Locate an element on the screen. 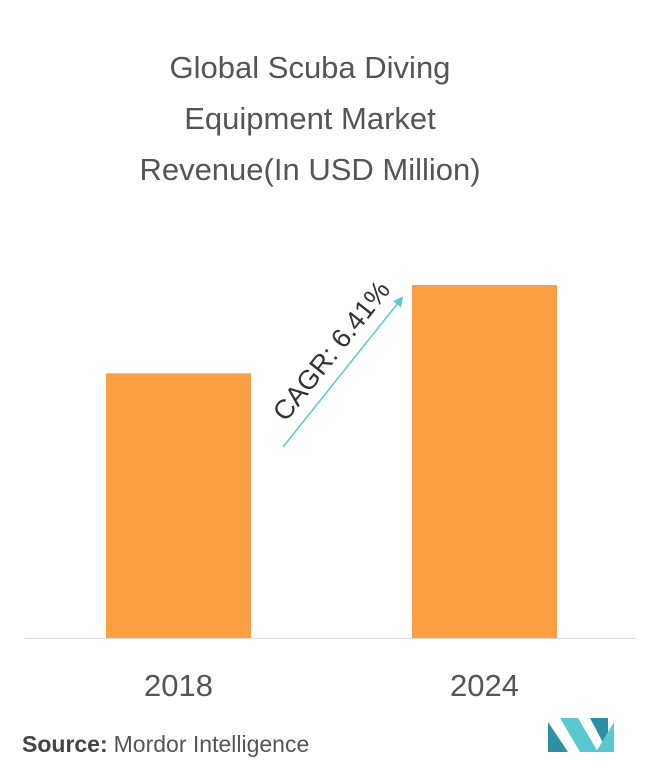 The height and width of the screenshot is (781, 660). x-tick-label: 2024 is located at coordinates (484, 685).